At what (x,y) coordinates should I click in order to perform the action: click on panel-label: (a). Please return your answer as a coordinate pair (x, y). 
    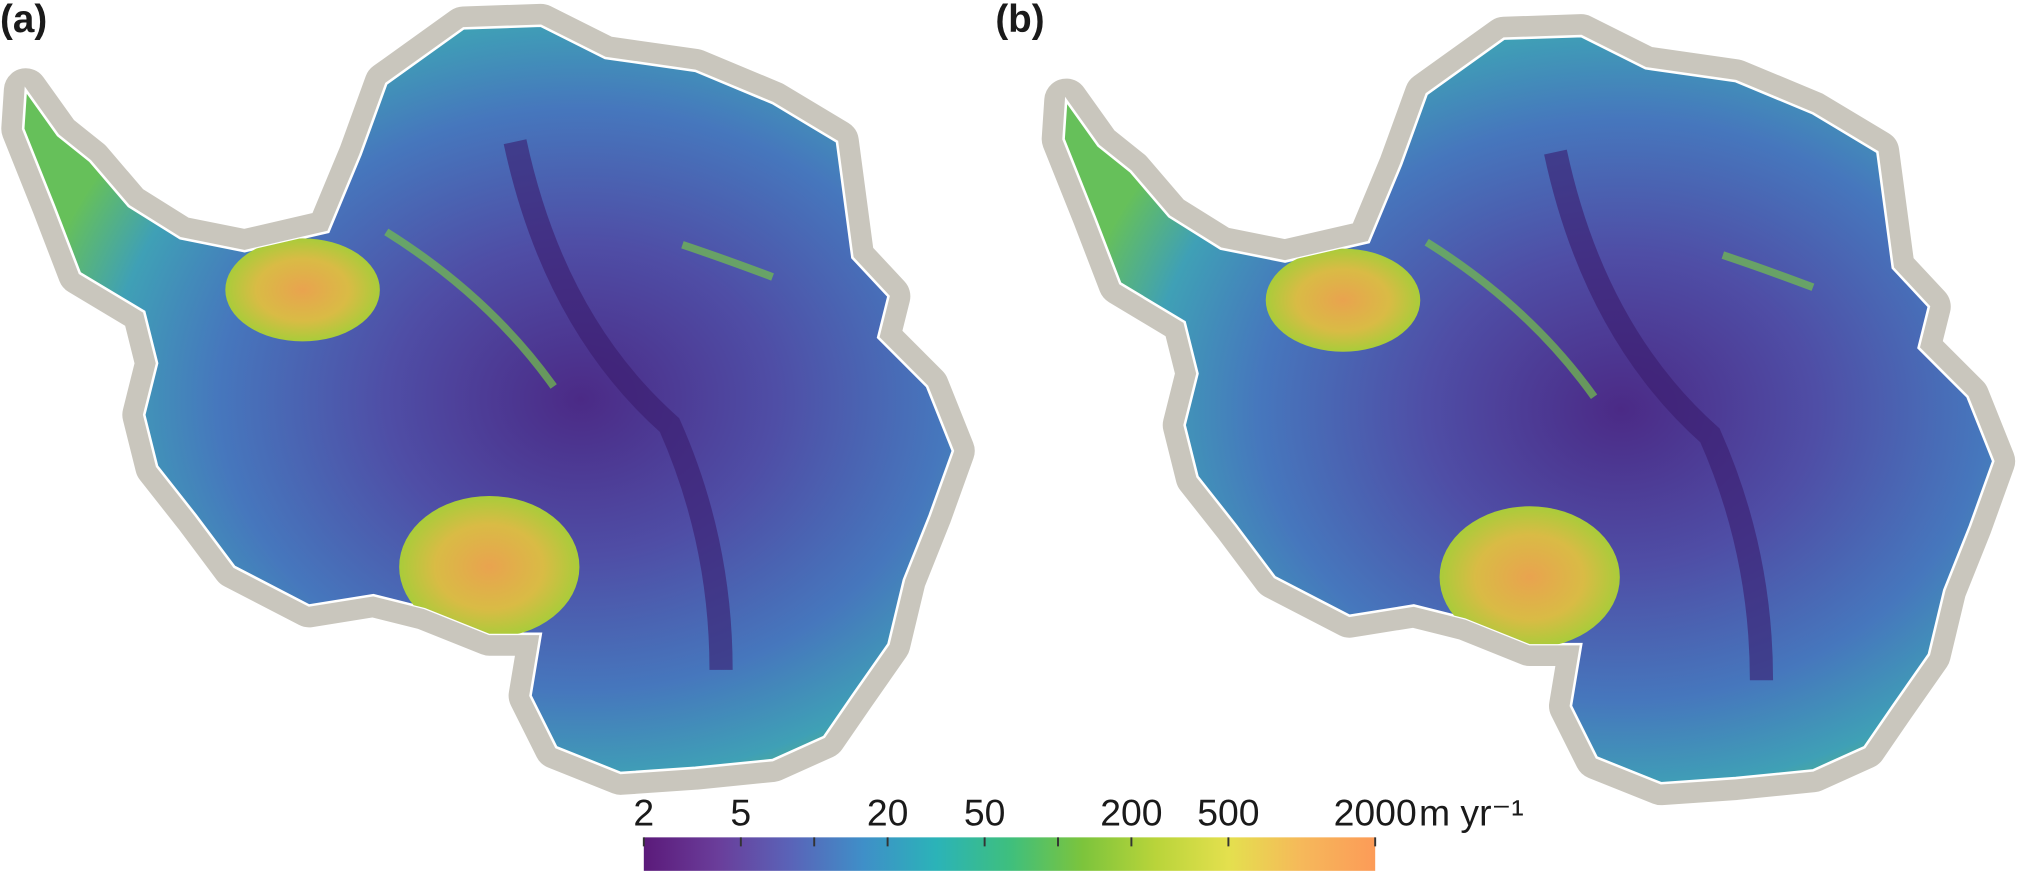
    Looking at the image, I should click on (23, 20).